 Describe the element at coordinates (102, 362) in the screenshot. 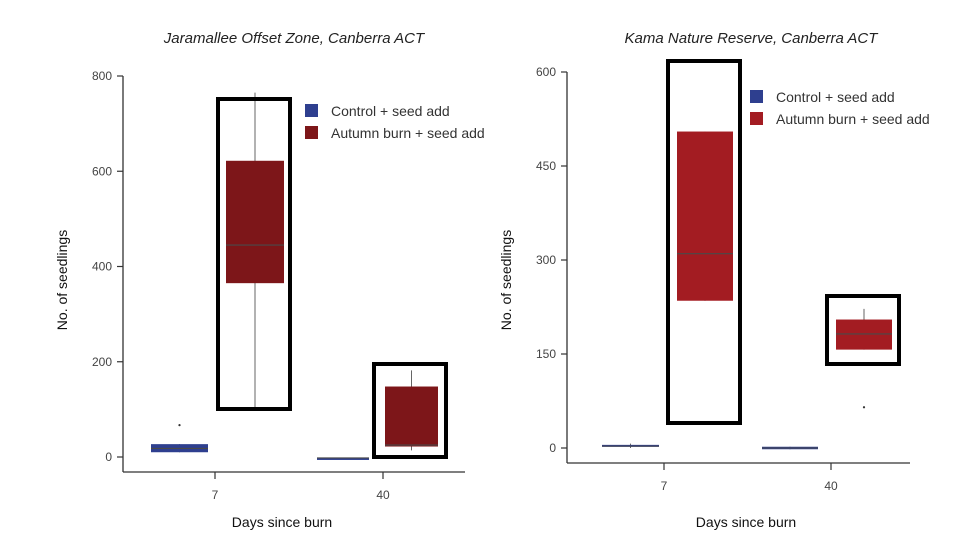

I see `y-tick-label: 200` at that location.